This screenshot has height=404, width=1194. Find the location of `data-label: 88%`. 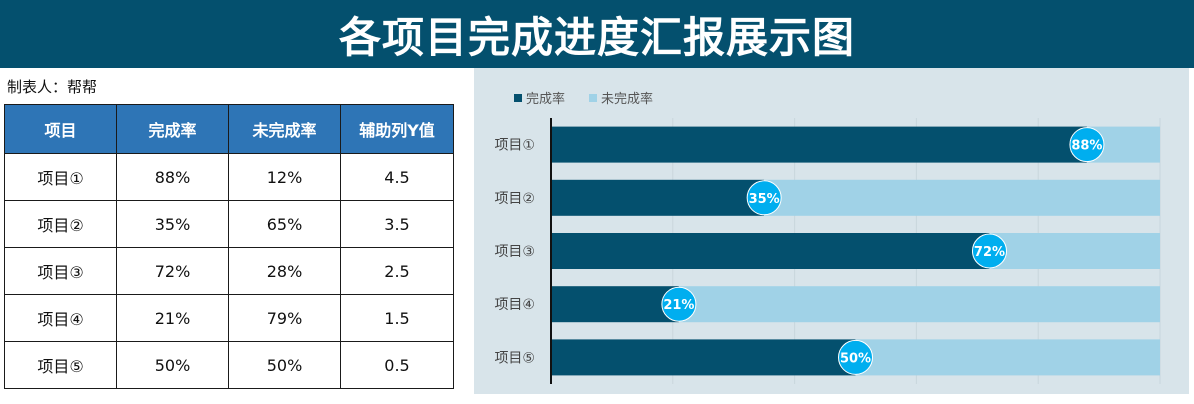

data-label: 88% is located at coordinates (1086, 146).